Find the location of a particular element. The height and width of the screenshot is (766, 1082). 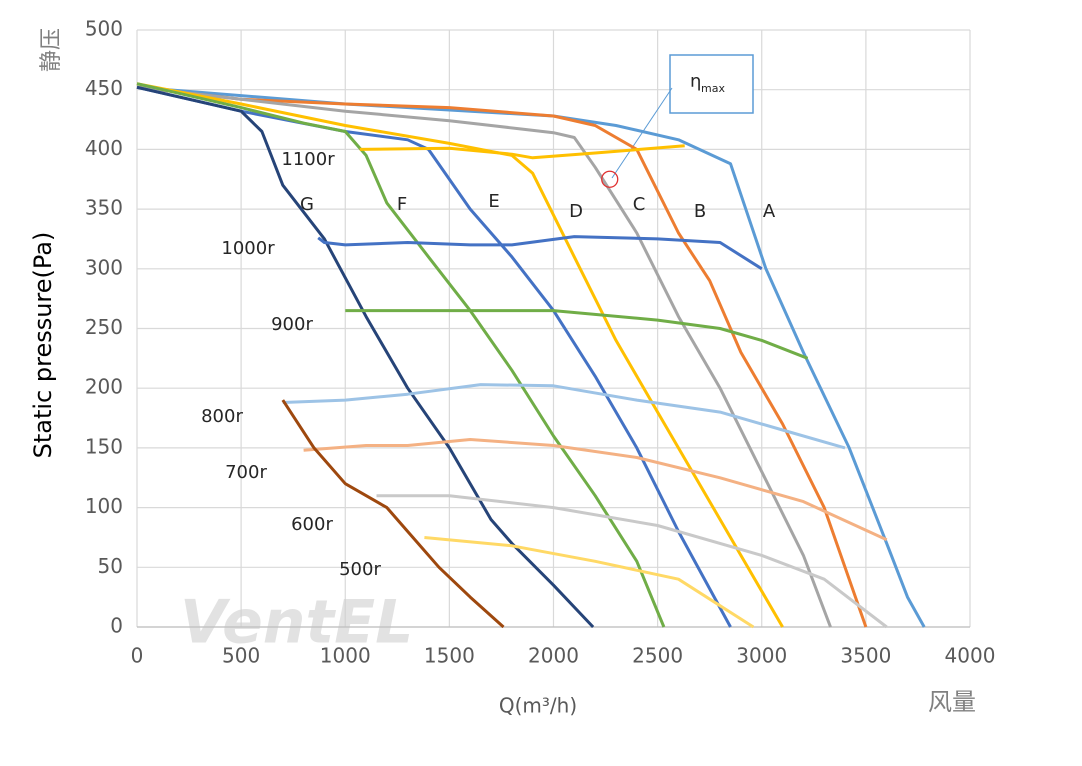

curve-label: F is located at coordinates (402, 204).